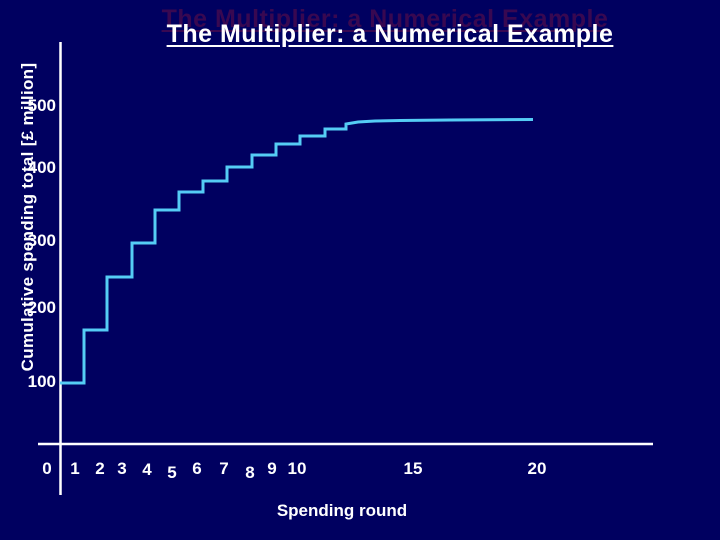  I want to click on x-tick-label: 0, so click(47, 468).